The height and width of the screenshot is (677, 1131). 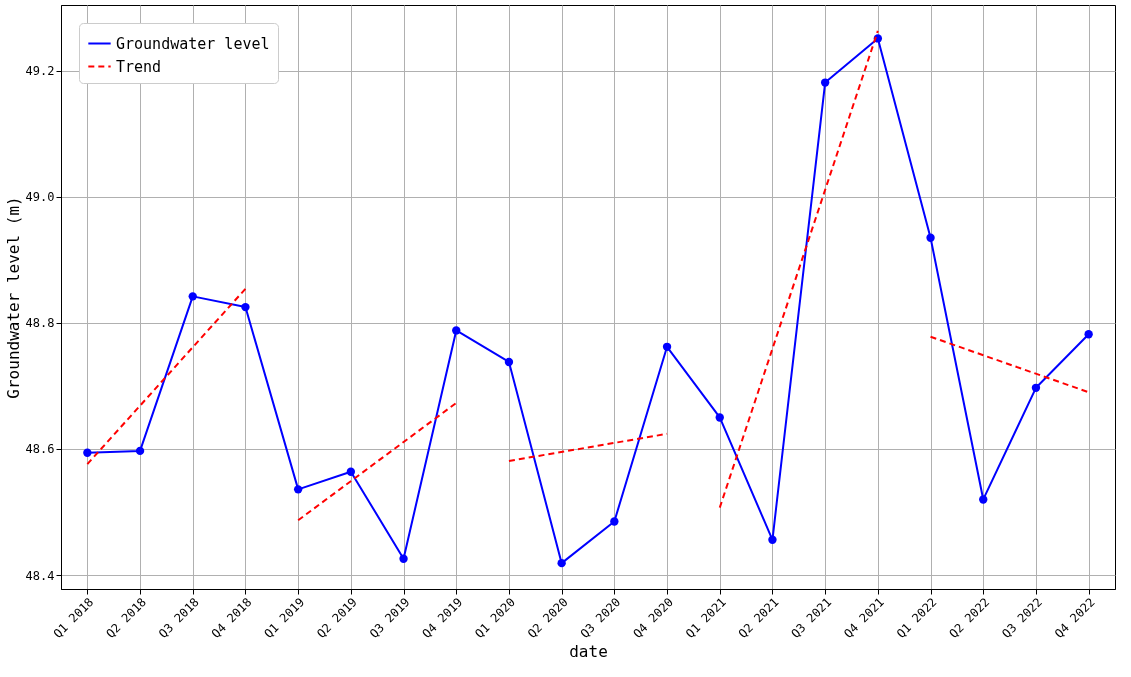 I want to click on legend-label: Groundwater level, so click(x=193, y=43).